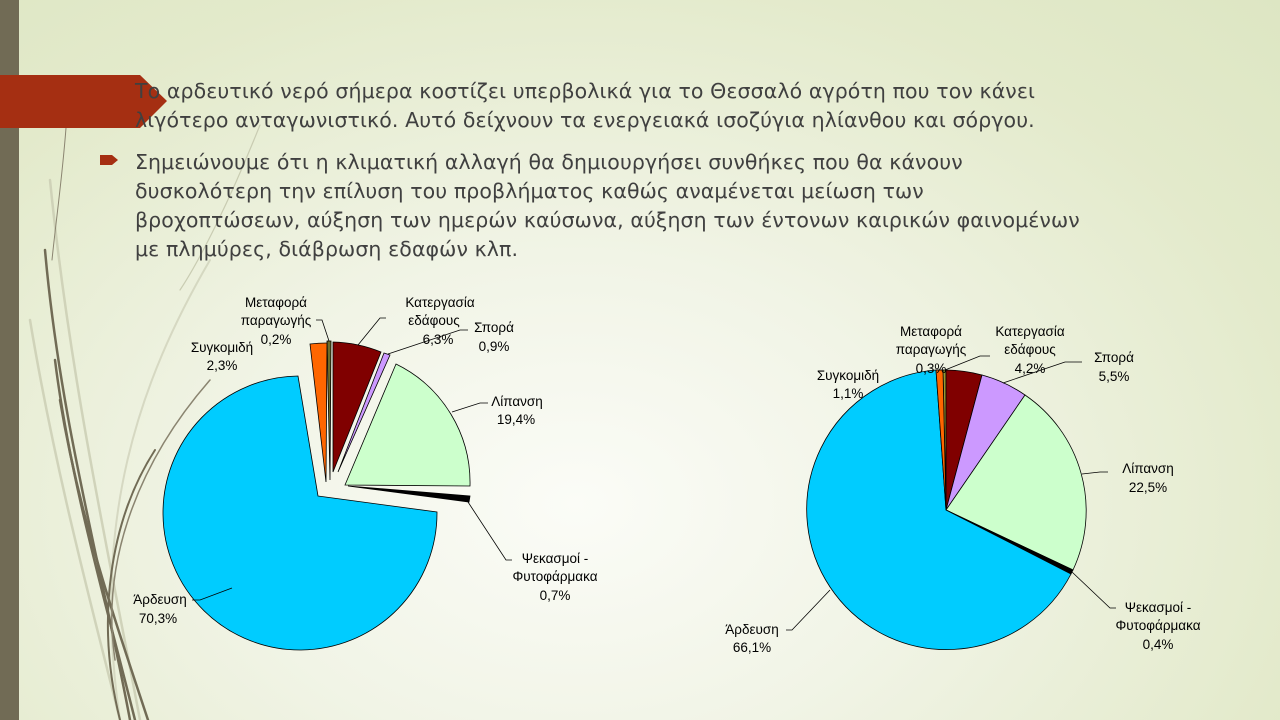  Describe the element at coordinates (931, 368) in the screenshot. I see `svg-text: 0,3%` at that location.